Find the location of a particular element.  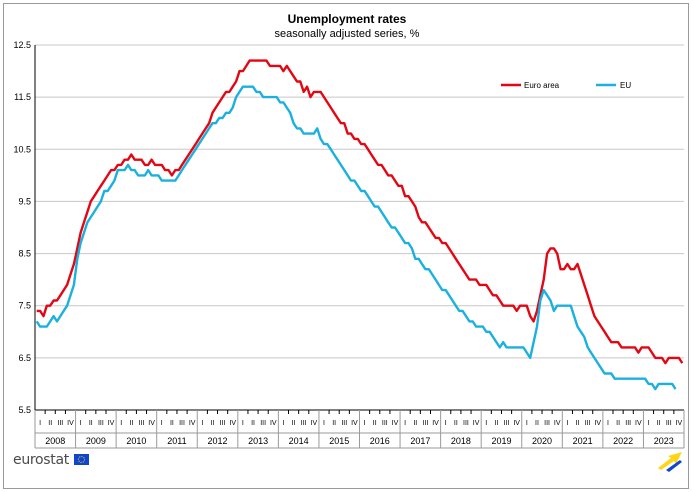

year-tick-label: 2017 is located at coordinates (420, 441).